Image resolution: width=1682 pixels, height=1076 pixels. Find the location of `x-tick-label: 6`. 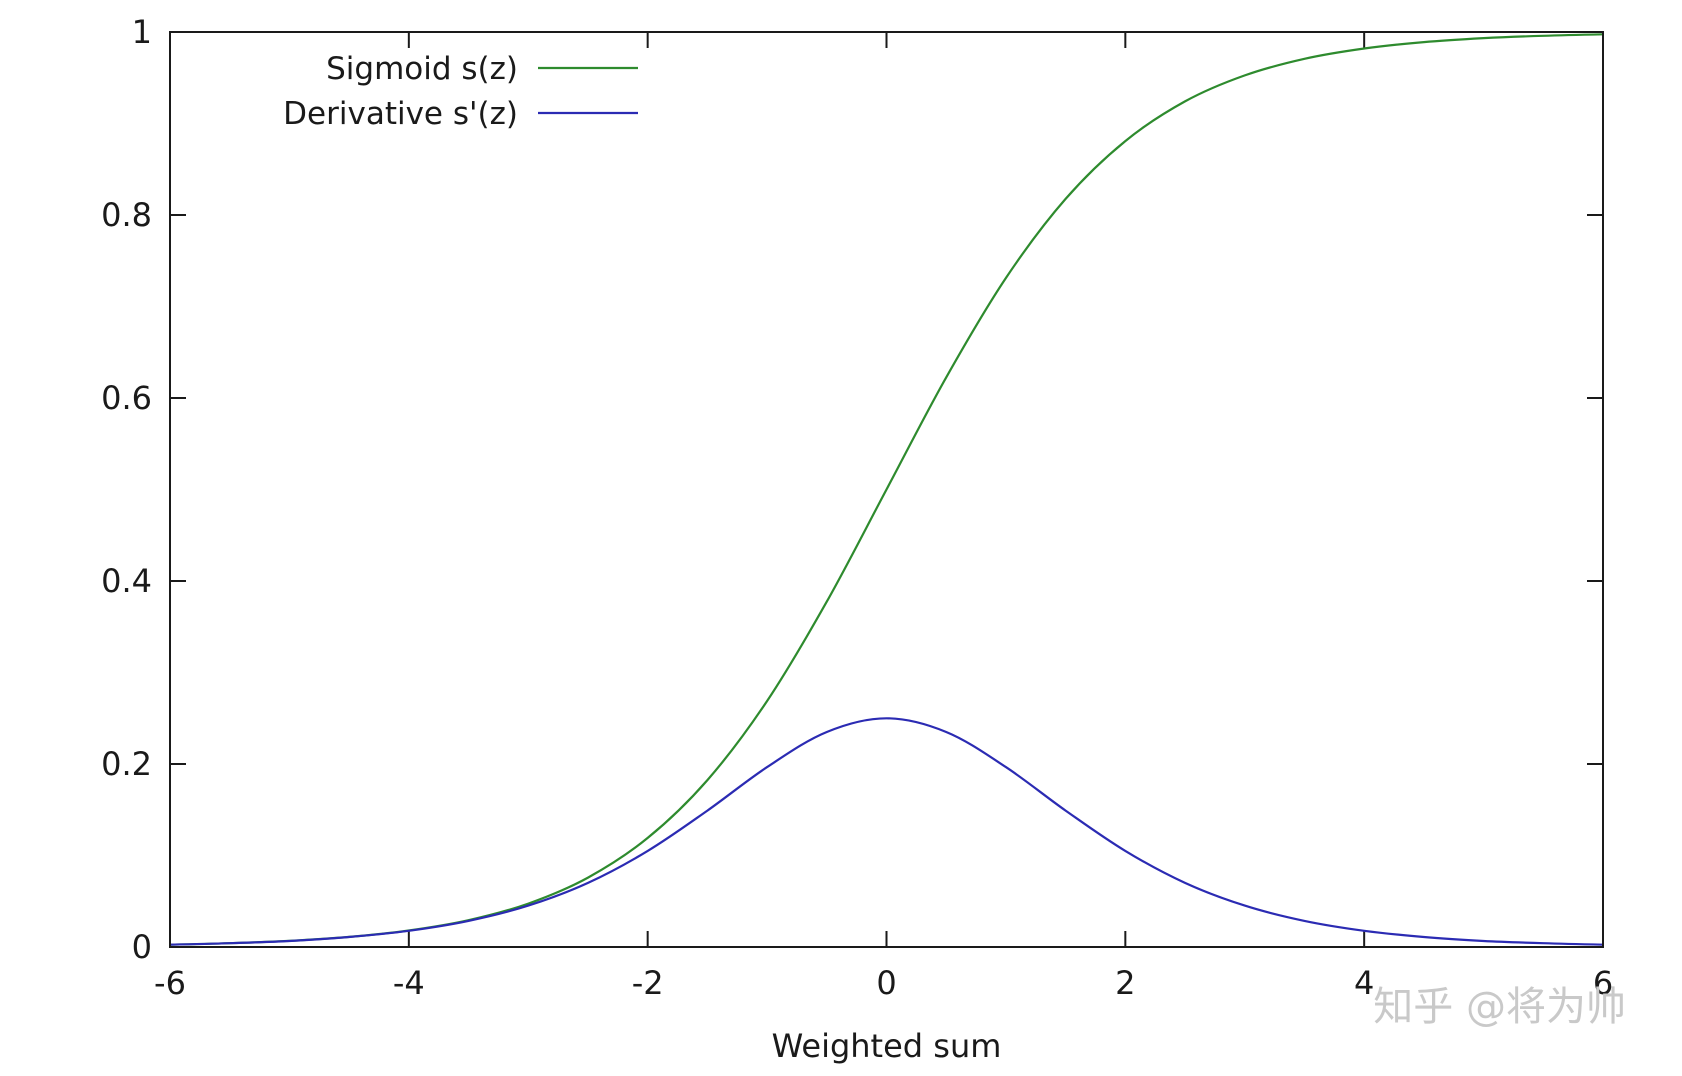

x-tick-label: 6 is located at coordinates (1603, 983).